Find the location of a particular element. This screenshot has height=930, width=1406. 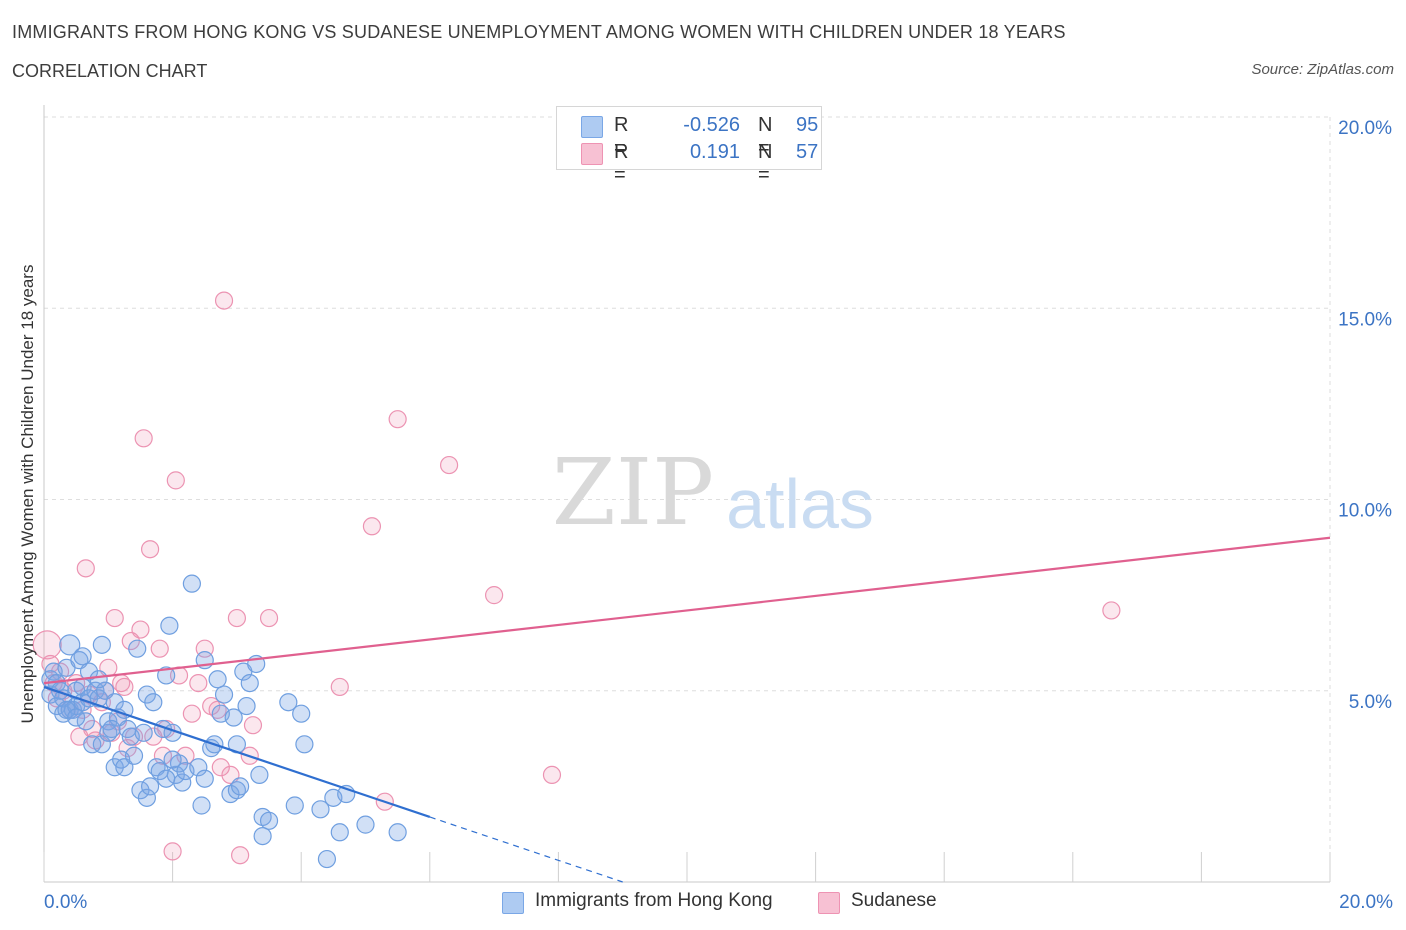

y-tick-label: 20.0% is located at coordinates (1365, 128).